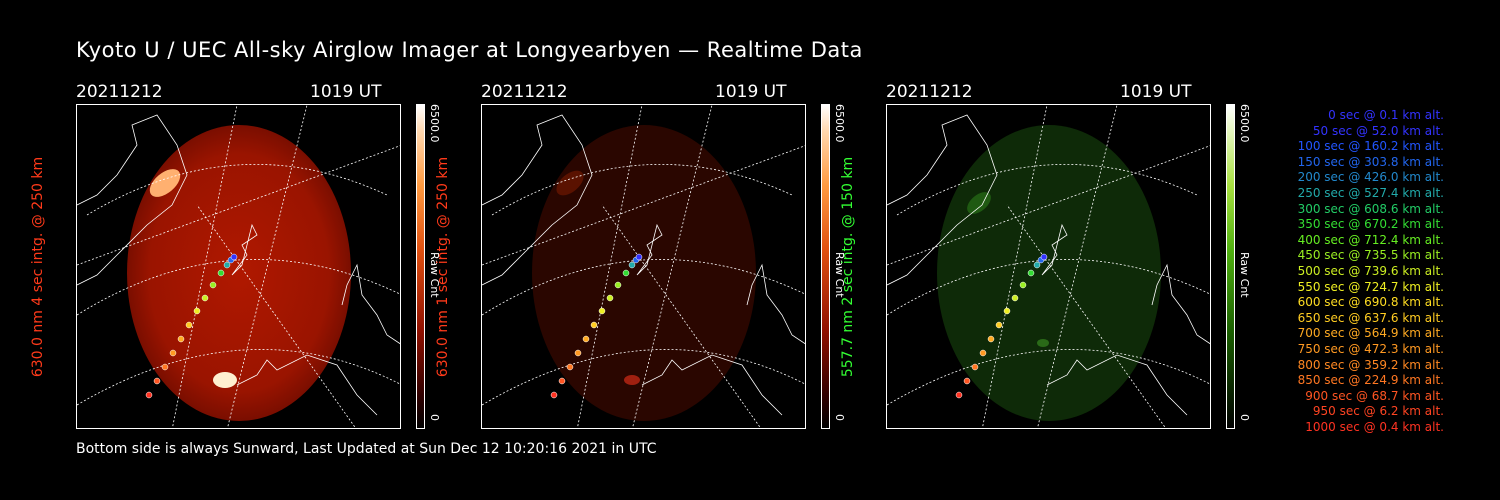 This screenshot has width=1500, height=500. What do you see at coordinates (1370, 161) in the screenshot?
I see `legend-entry: 150 sec @ 303.8 km alt.` at bounding box center [1370, 161].